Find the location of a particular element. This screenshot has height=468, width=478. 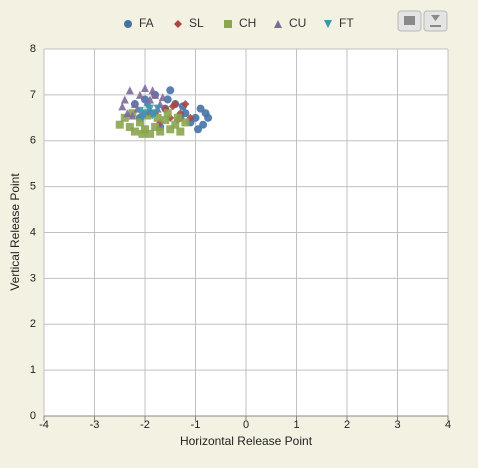

legend-label: SL is located at coordinates (196, 23).